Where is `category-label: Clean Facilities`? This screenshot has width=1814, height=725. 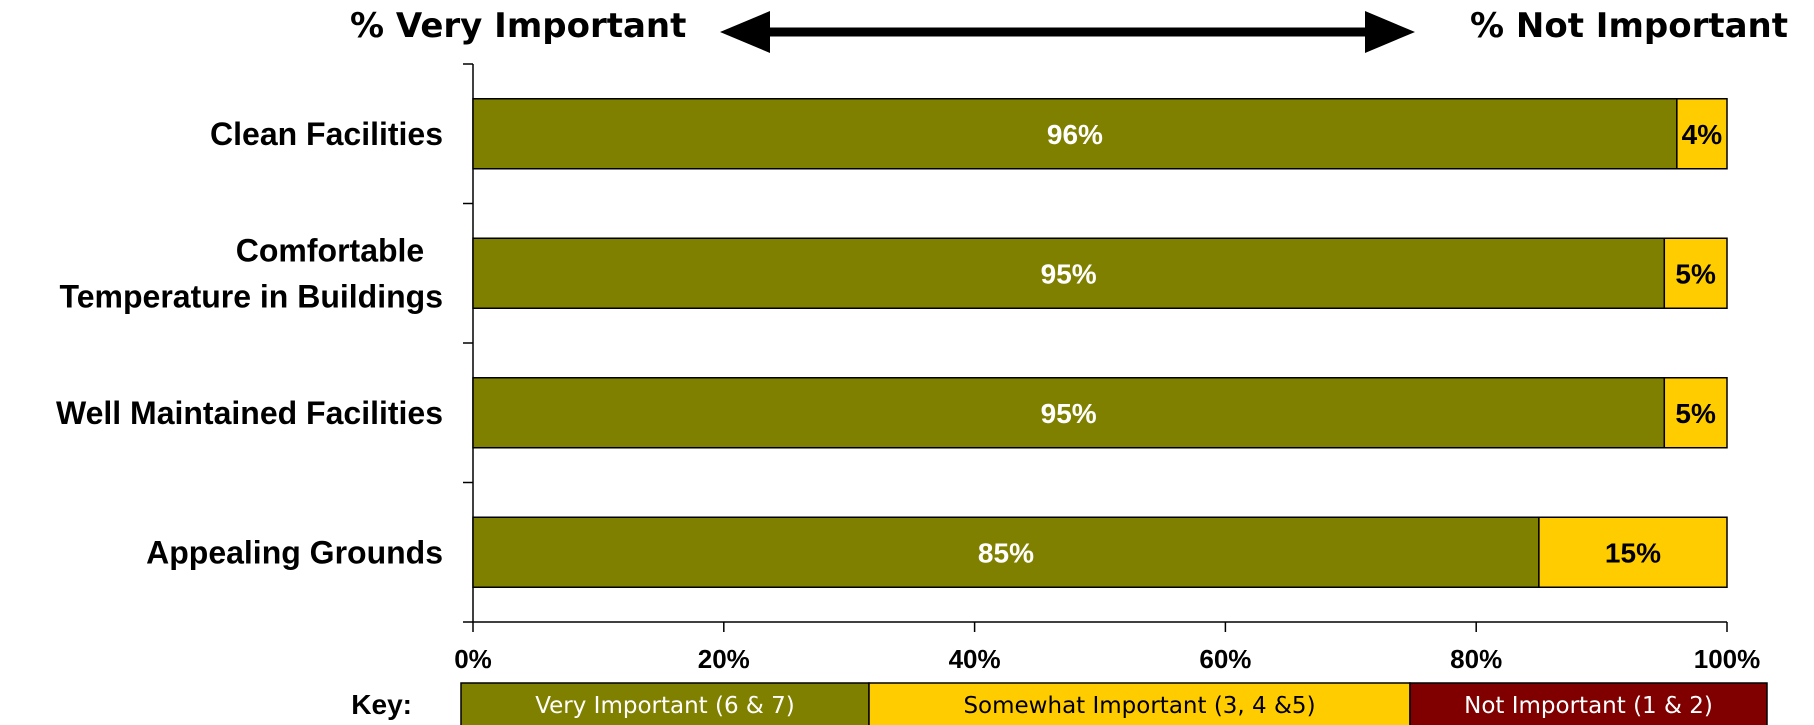
category-label: Clean Facilities is located at coordinates (326, 134).